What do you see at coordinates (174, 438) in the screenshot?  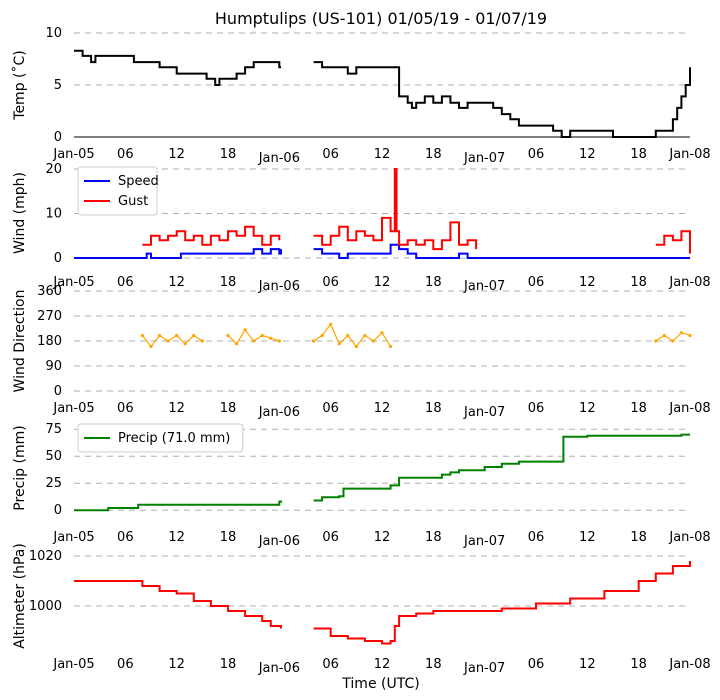 I see `legend-label: Precip (71.0 mm)` at bounding box center [174, 438].